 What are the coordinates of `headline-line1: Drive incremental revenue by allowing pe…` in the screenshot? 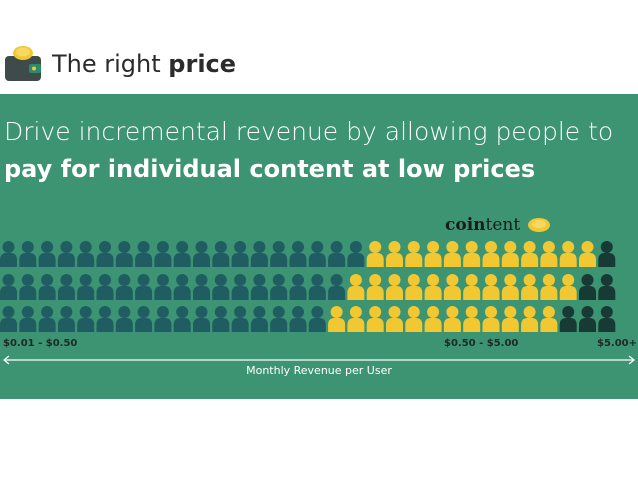 It's located at (309, 131).